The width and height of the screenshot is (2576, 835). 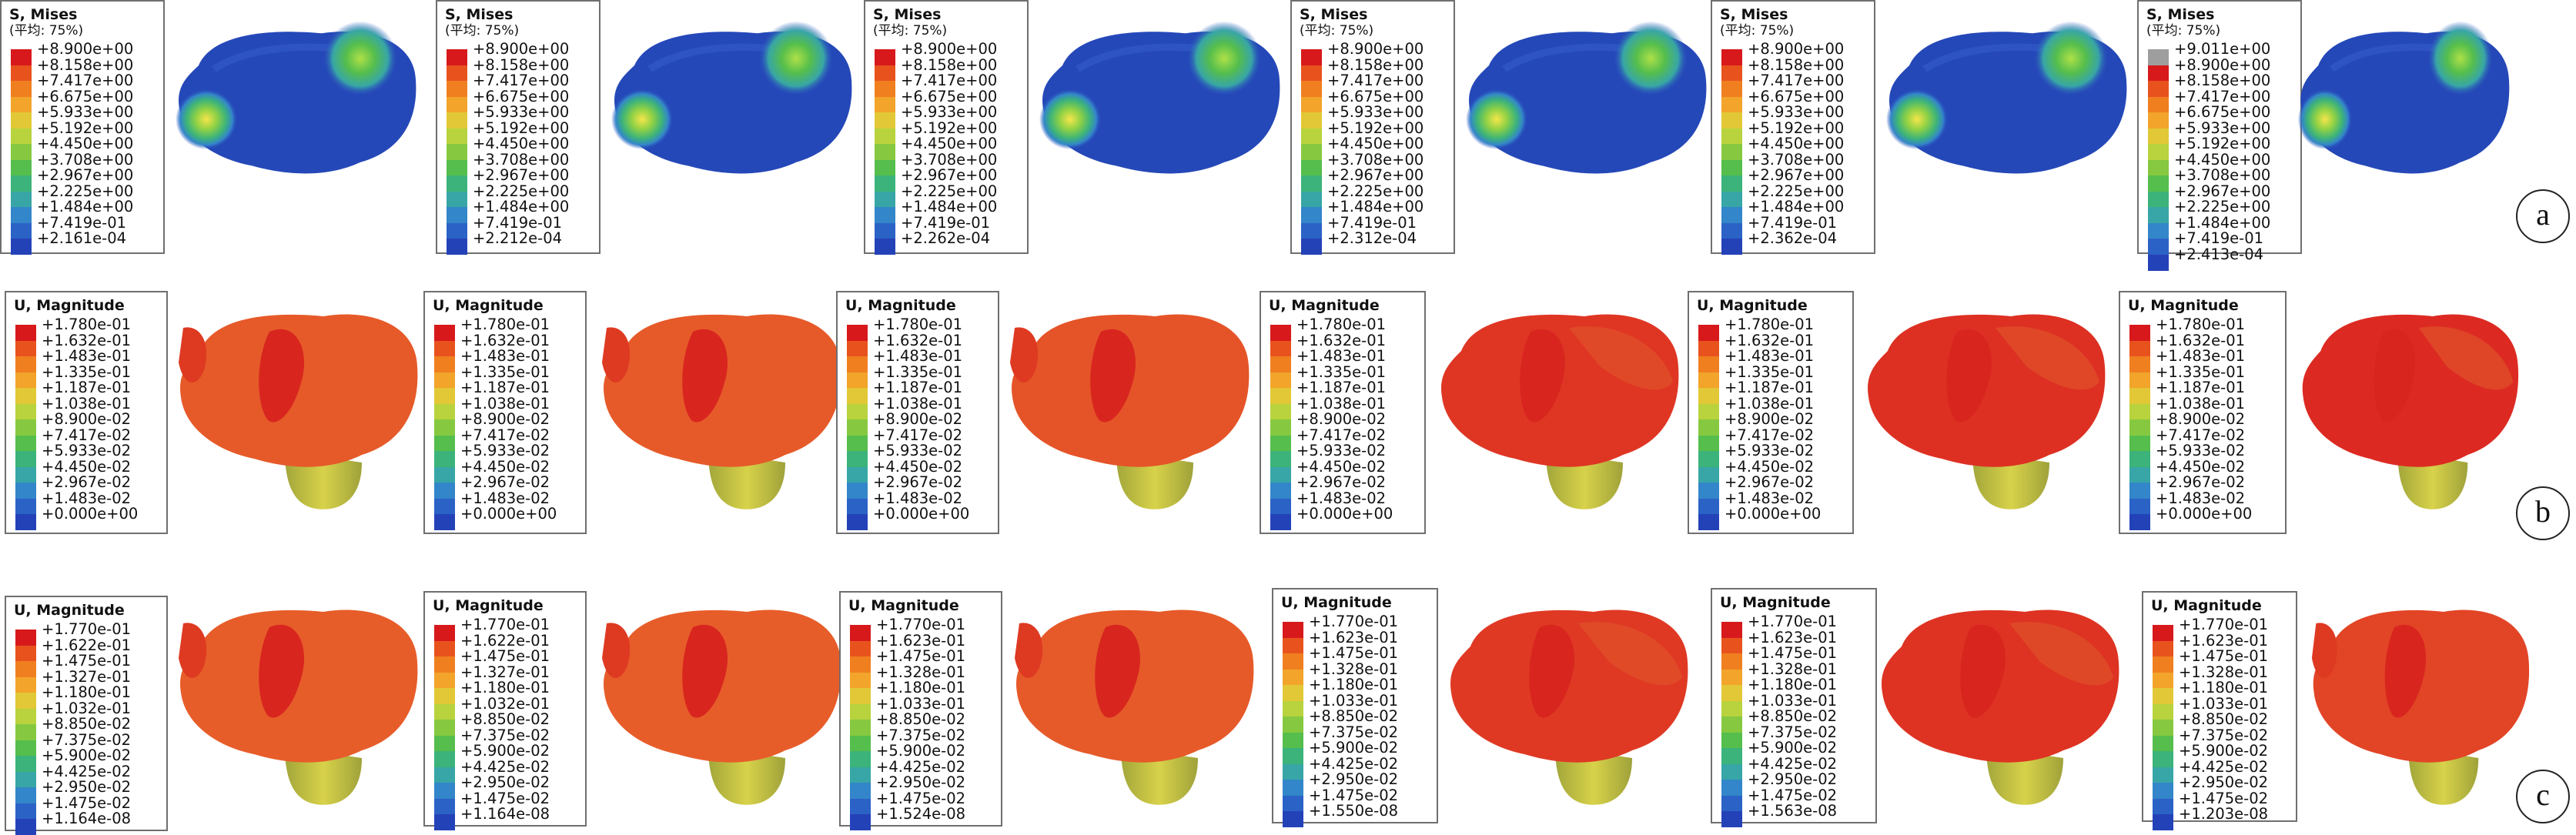 What do you see at coordinates (918, 419) in the screenshot?
I see `legend-value: +8.900e-02` at bounding box center [918, 419].